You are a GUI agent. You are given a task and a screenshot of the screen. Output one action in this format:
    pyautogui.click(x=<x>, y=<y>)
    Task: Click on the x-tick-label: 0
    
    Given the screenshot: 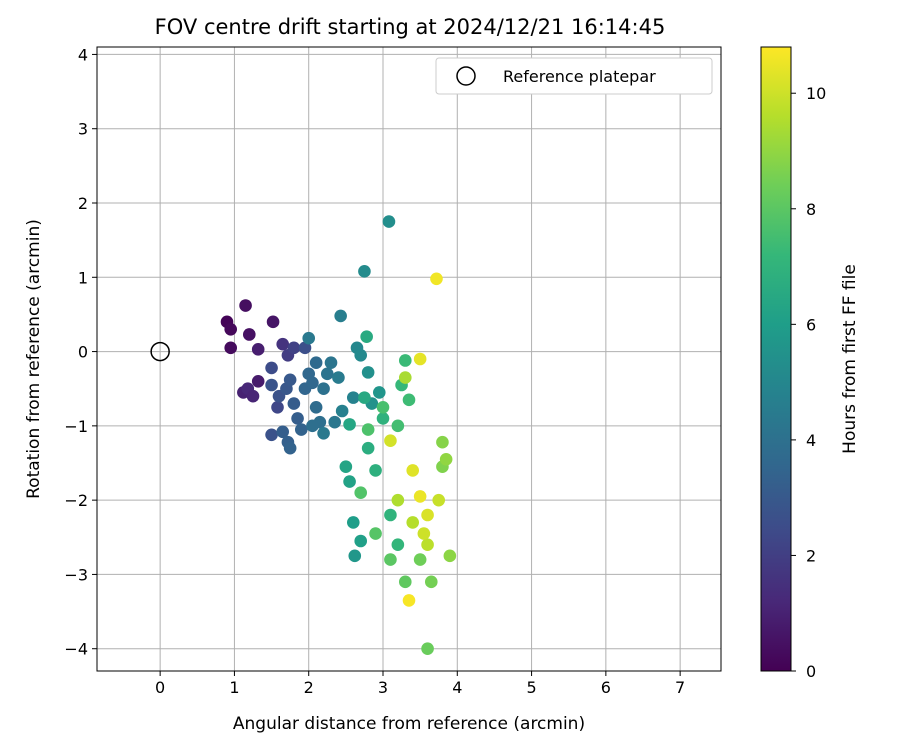 What is the action you would take?
    pyautogui.click(x=160, y=687)
    